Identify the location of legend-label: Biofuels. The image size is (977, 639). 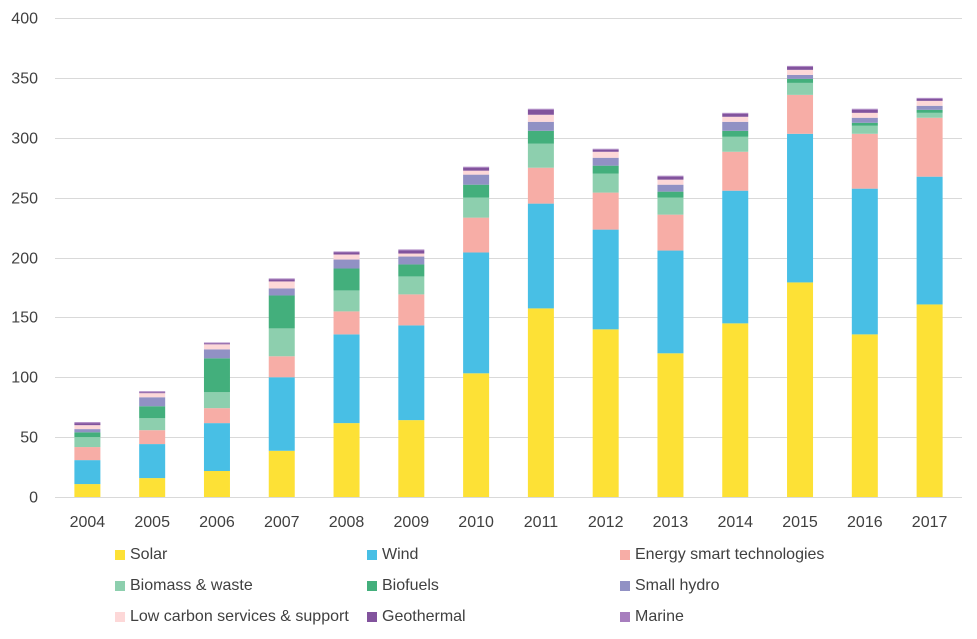
(410, 585).